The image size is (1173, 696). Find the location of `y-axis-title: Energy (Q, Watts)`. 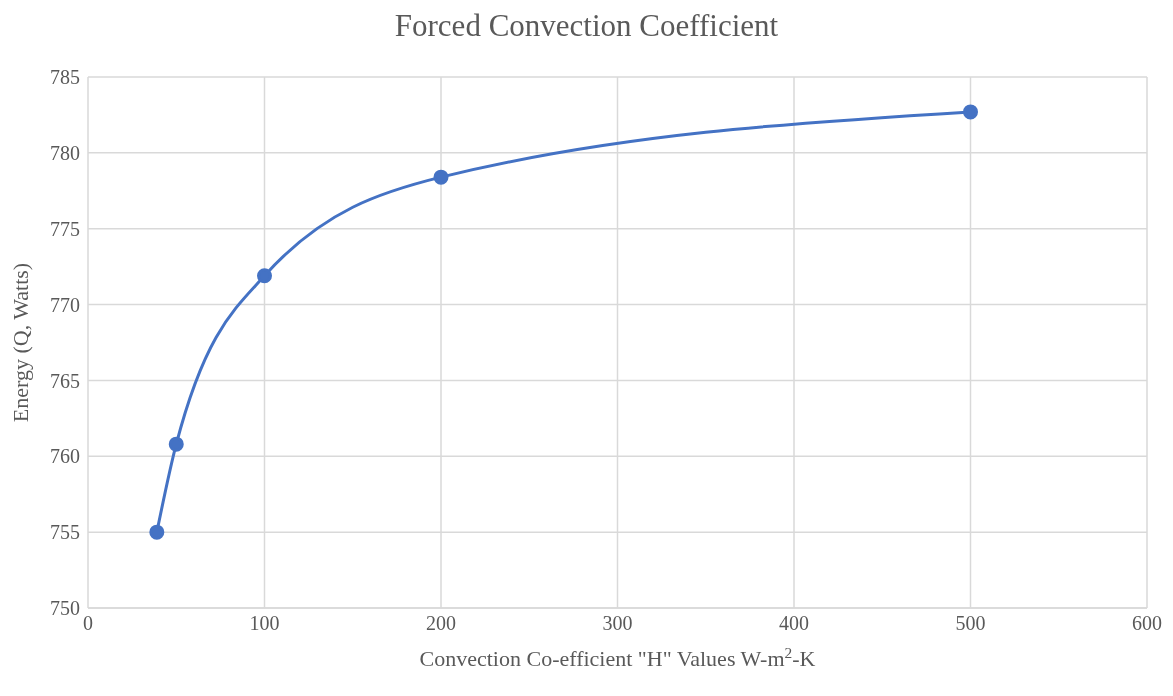

y-axis-title: Energy (Q, Watts) is located at coordinates (20, 342).